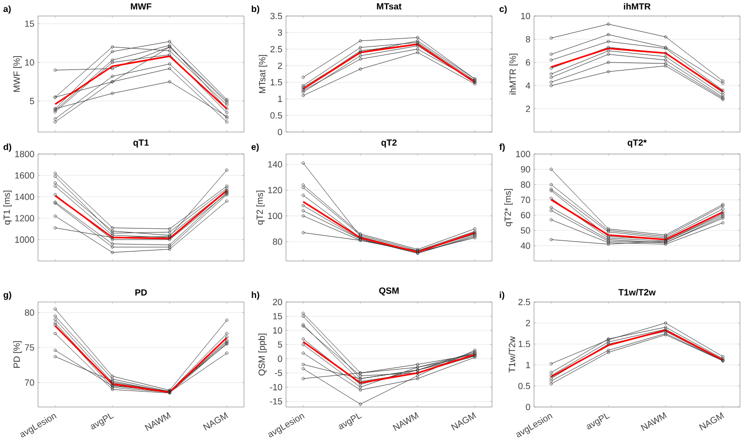 This screenshot has height=442, width=744. I want to click on chart-title: ihMTR, so click(637, 6).